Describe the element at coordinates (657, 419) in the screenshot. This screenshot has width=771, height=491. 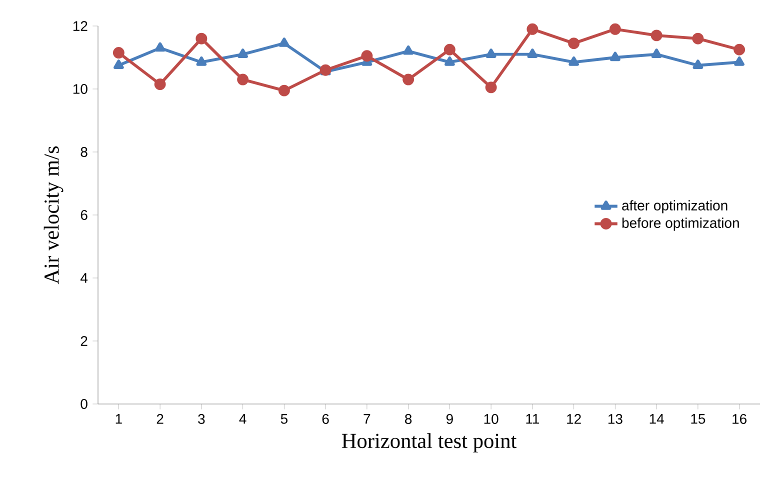
I see `x-tick-label: 14` at that location.